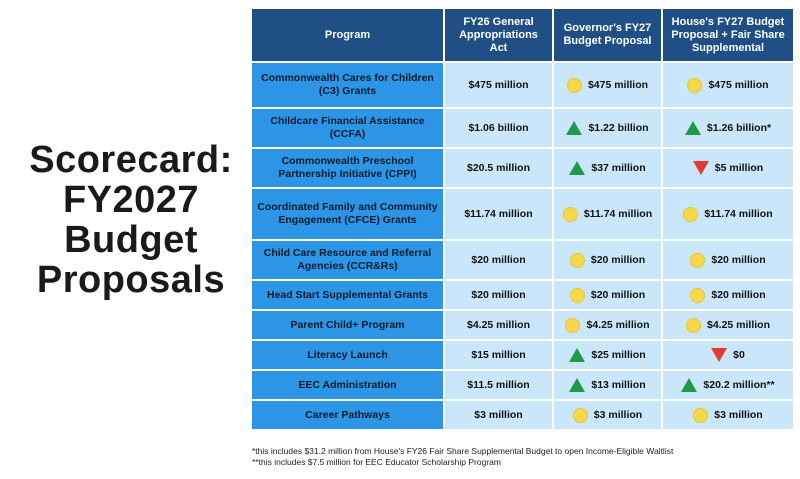 Image resolution: width=800 pixels, height=479 pixels. I want to click on house-cell: $3 million, so click(728, 415).